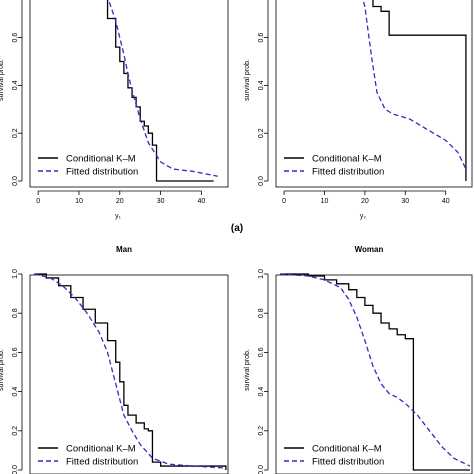  What do you see at coordinates (363, 216) in the screenshot?
I see `x-axis-label: y₂` at bounding box center [363, 216].